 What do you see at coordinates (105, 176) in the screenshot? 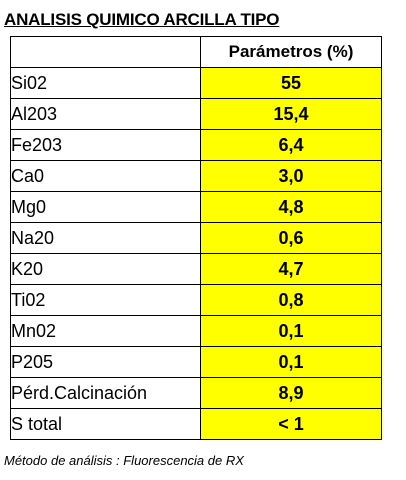
I see `compound-name: Ca0` at bounding box center [105, 176].